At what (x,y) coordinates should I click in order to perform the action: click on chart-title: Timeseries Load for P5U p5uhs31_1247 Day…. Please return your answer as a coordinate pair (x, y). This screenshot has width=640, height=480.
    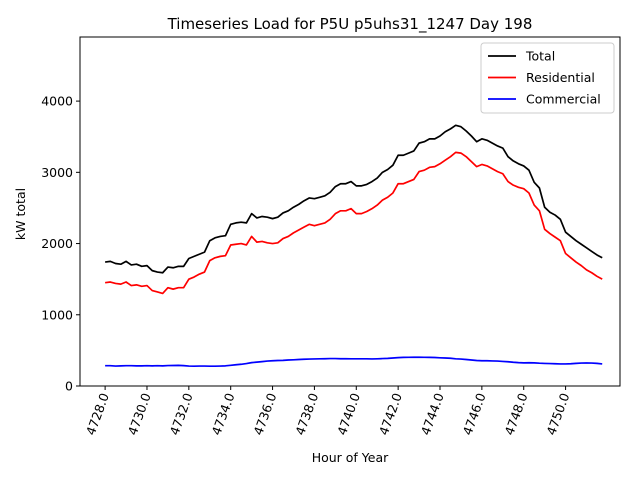
    Looking at the image, I should click on (350, 24).